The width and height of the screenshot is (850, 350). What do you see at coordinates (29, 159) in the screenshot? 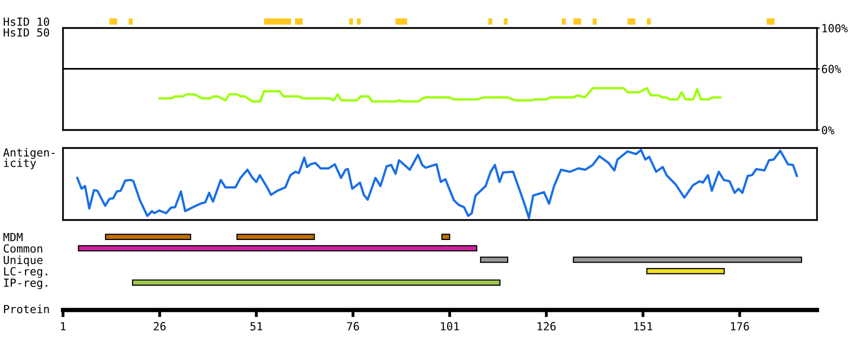
I see `y-axis-title: Antigen- icity` at bounding box center [29, 159].